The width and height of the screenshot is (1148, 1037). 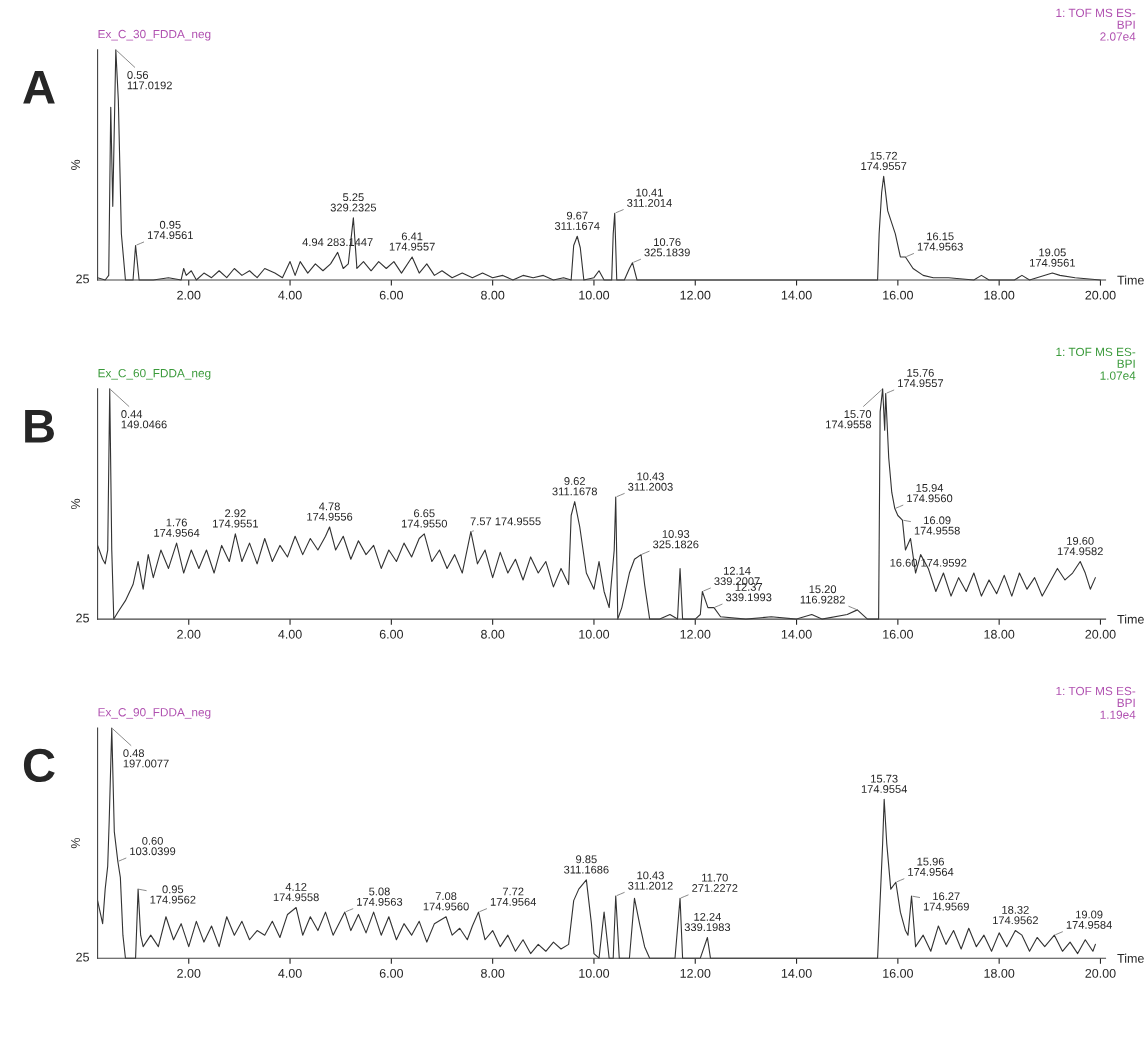 I want to click on annotation: 15.70 174.9558, so click(x=849, y=419).